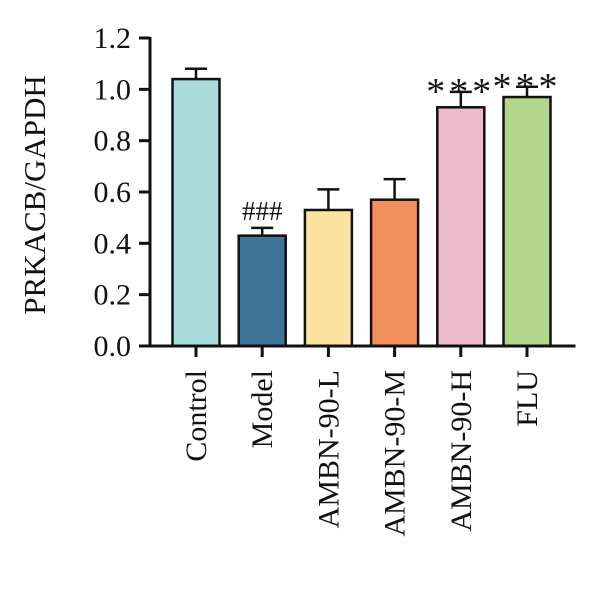 This screenshot has width=600, height=611. I want to click on y-tick-label: 1.0, so click(113, 89).